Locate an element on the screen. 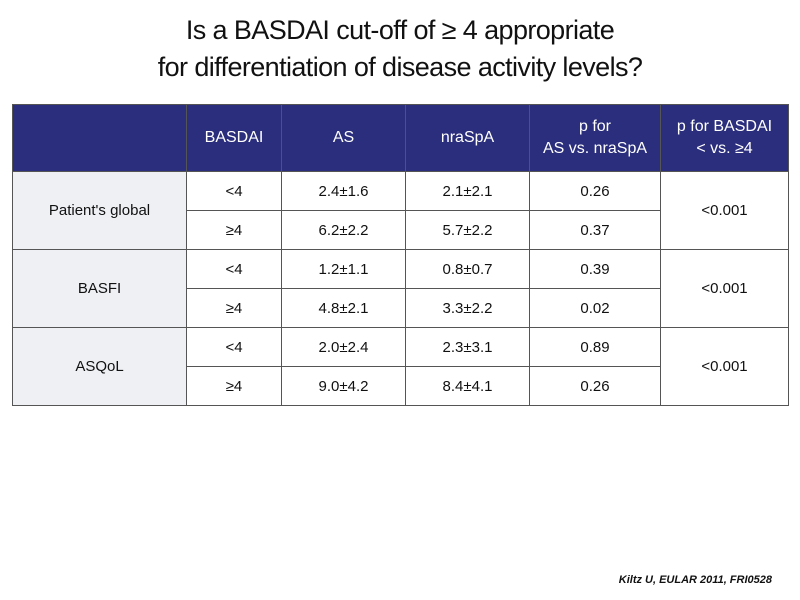 This screenshot has width=800, height=600. header-as: AS is located at coordinates (343, 138).